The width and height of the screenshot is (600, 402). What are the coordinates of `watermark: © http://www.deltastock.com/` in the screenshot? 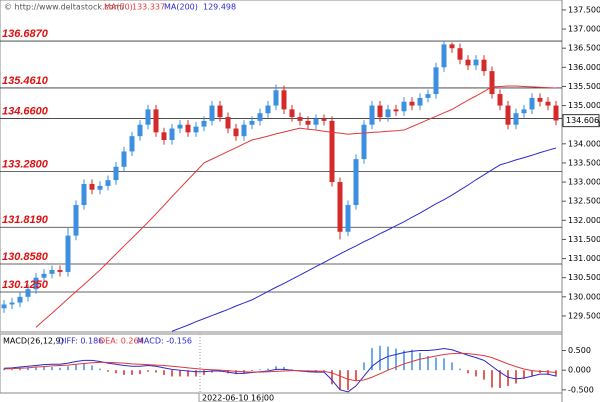 It's located at (64, 7).